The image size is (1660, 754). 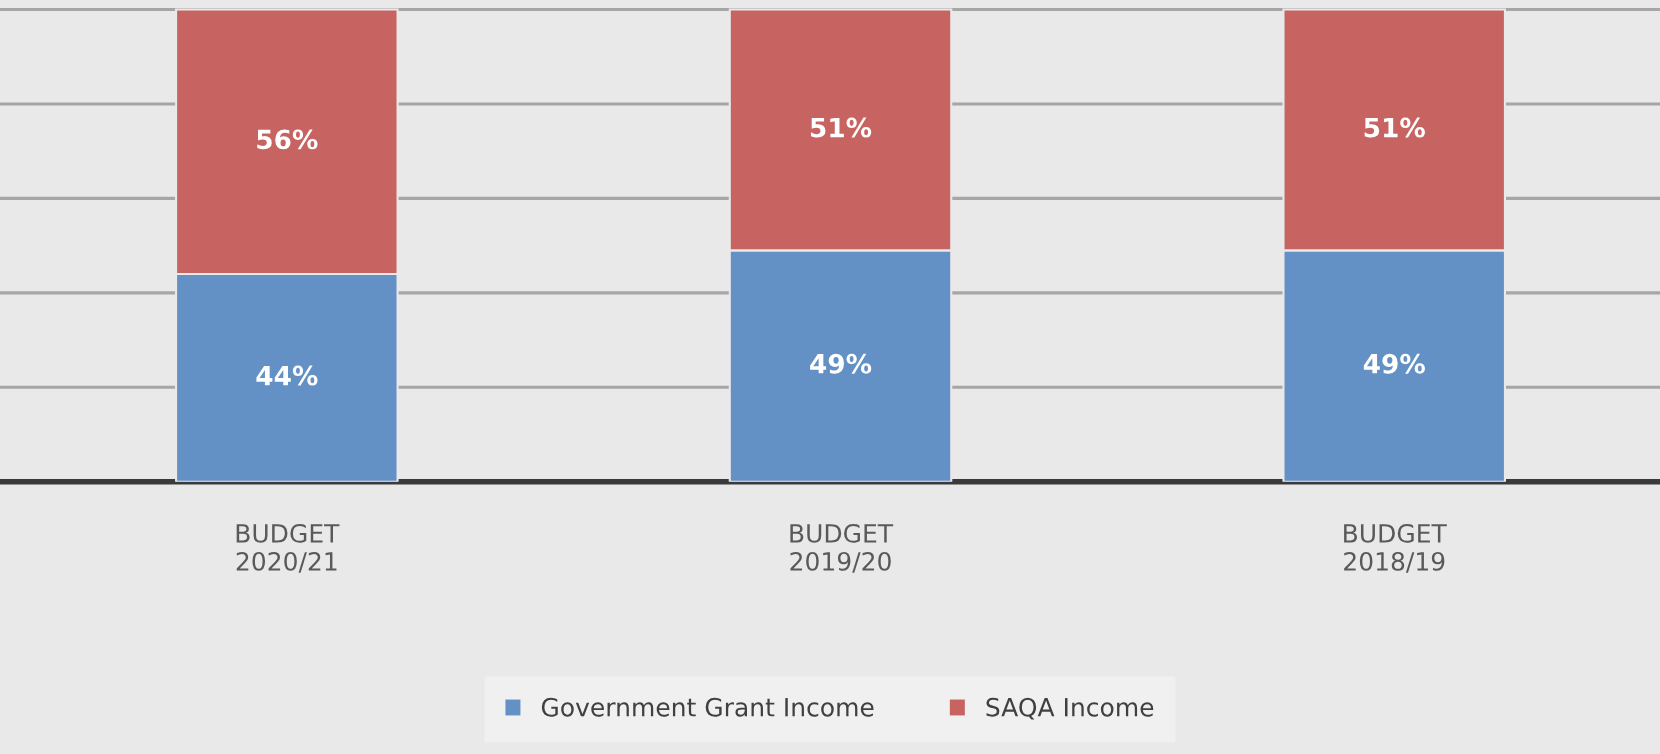 What do you see at coordinates (707, 707) in the screenshot?
I see `legend-label: Government Grant Income` at bounding box center [707, 707].